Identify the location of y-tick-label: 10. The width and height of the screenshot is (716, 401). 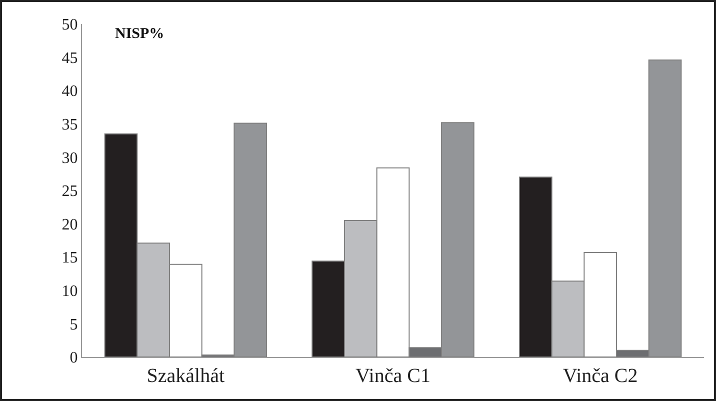
(70, 291).